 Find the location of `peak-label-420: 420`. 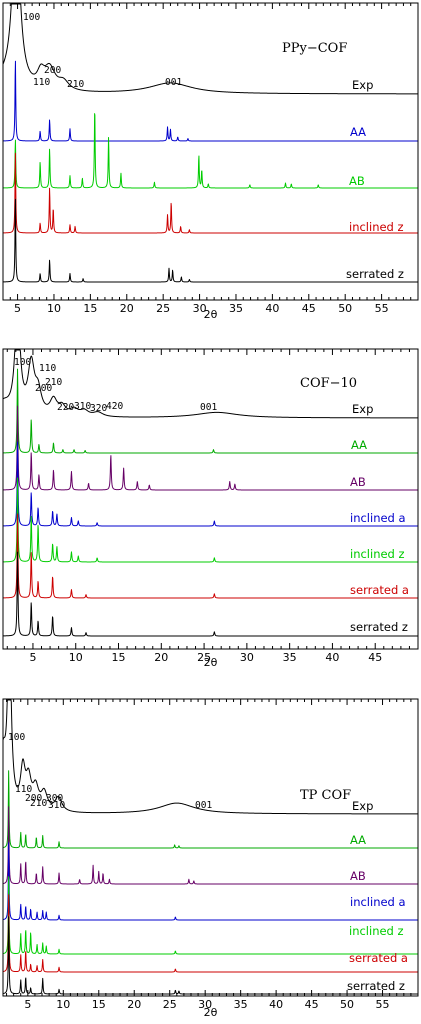

peak-label-420: 420 is located at coordinates (114, 406).